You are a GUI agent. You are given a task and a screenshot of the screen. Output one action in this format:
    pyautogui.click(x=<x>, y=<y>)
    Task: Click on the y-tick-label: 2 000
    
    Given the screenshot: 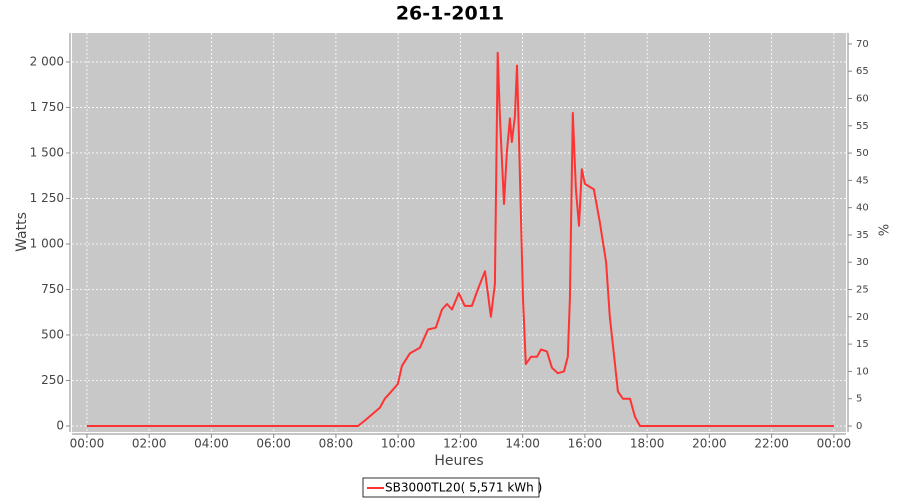 What is the action you would take?
    pyautogui.click(x=47, y=61)
    